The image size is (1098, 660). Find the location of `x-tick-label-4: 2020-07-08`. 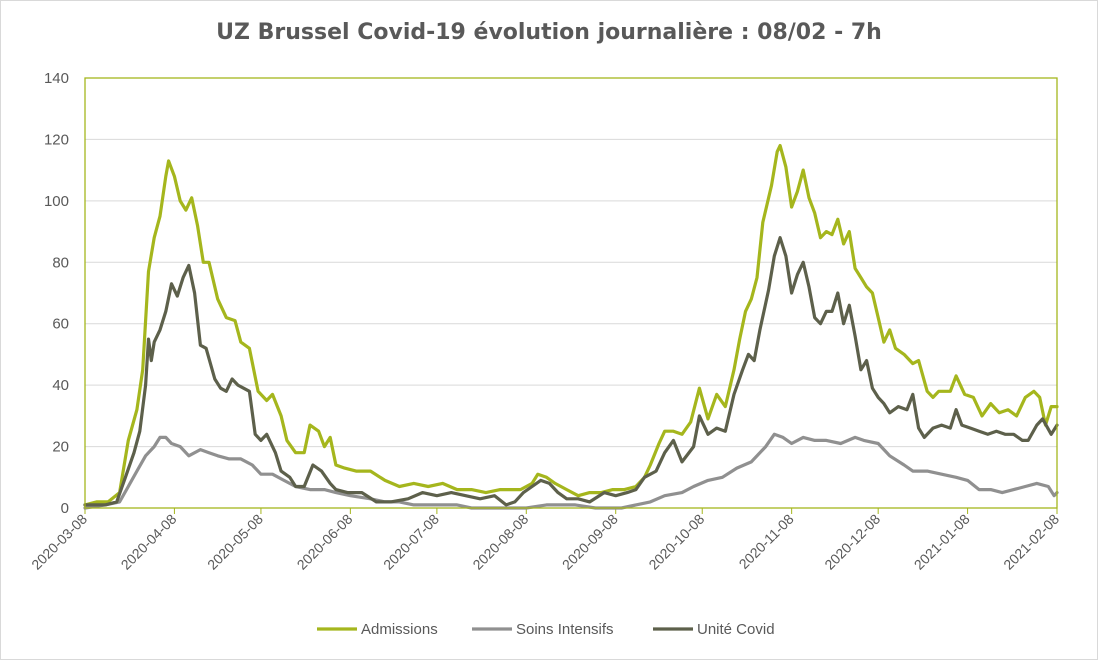

x-tick-label-4: 2020-07-08 is located at coordinates (411, 542).